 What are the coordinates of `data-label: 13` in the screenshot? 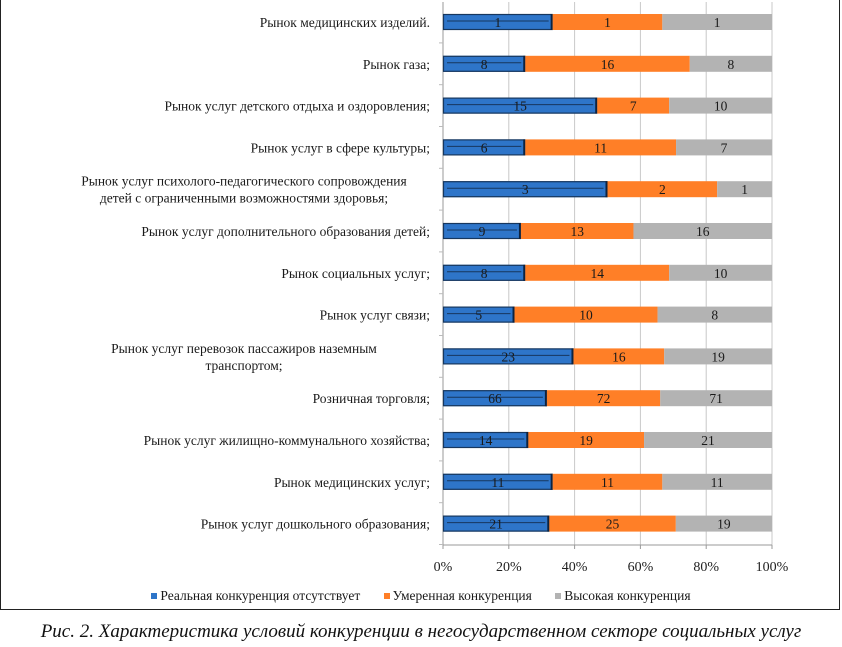 It's located at (577, 231).